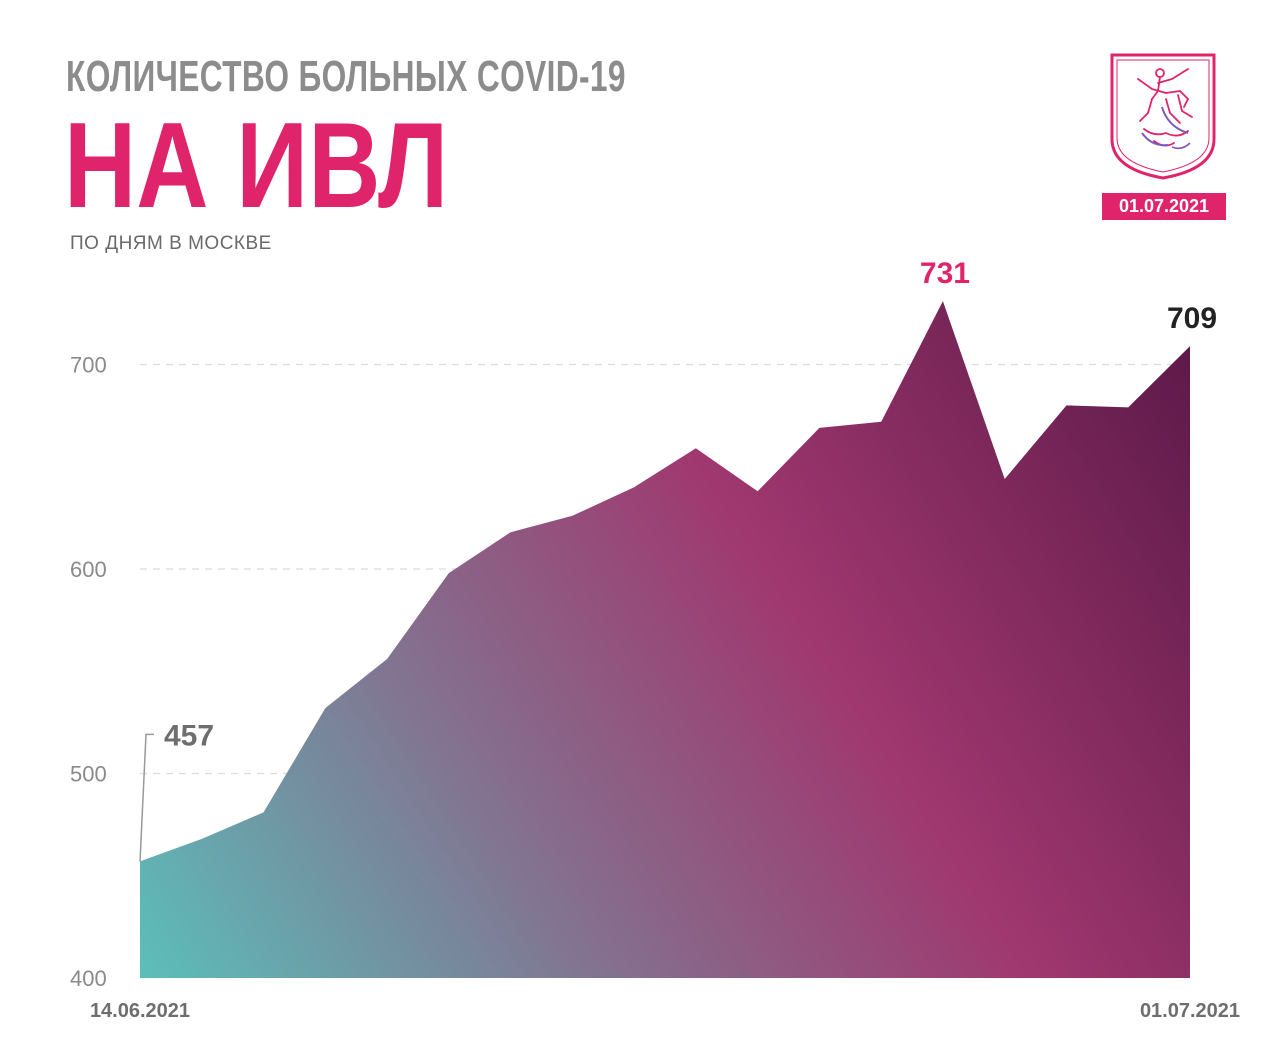  I want to click on data-label: 709, so click(1192, 318).